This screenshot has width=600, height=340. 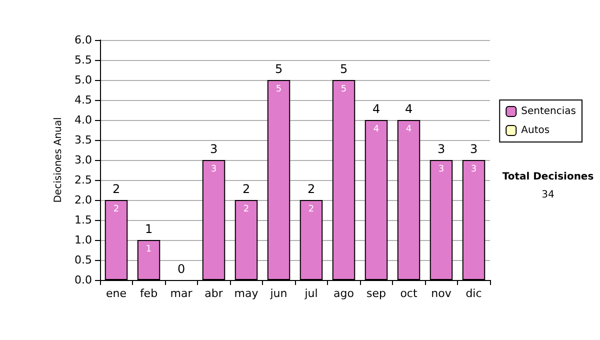 I want to click on y-axis-title: Decisiones Anual, so click(x=58, y=160).